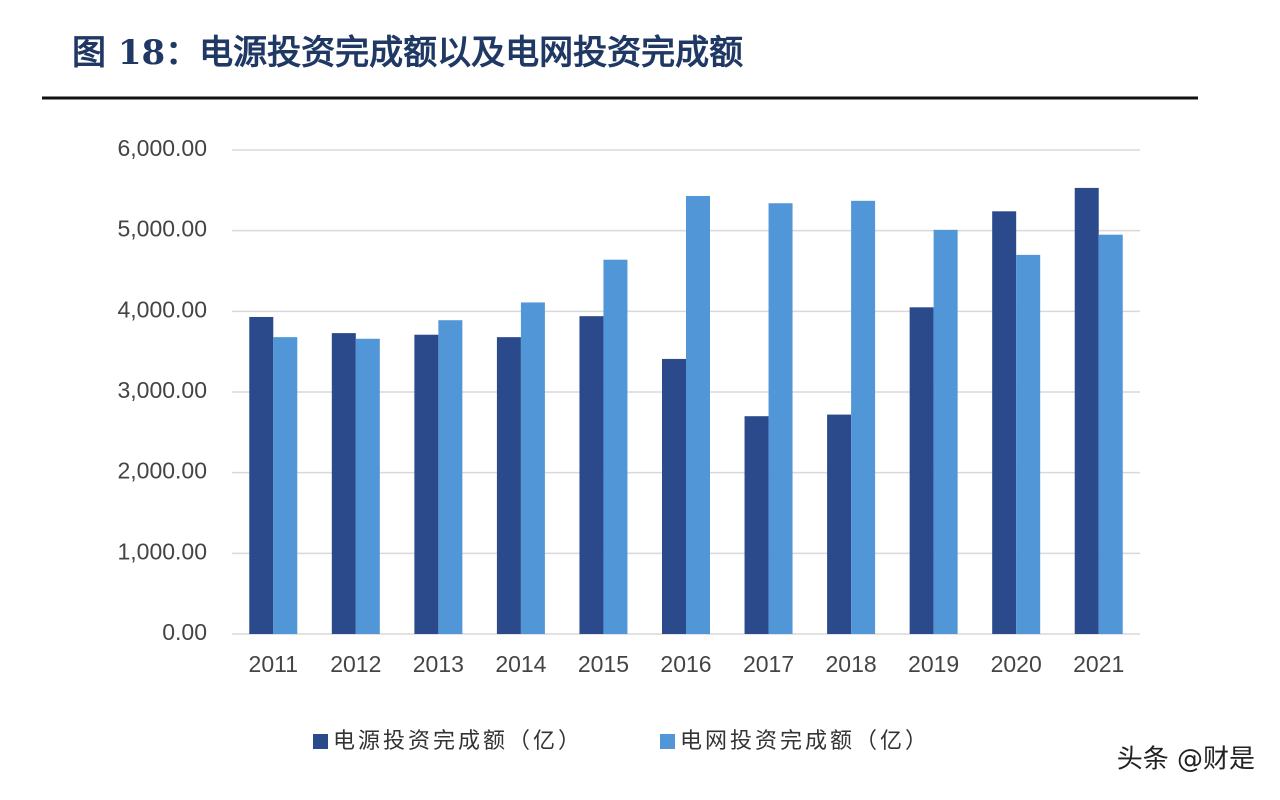 This screenshot has height=800, width=1280. Describe the element at coordinates (851, 664) in the screenshot. I see `x-tick-label: 2018` at that location.